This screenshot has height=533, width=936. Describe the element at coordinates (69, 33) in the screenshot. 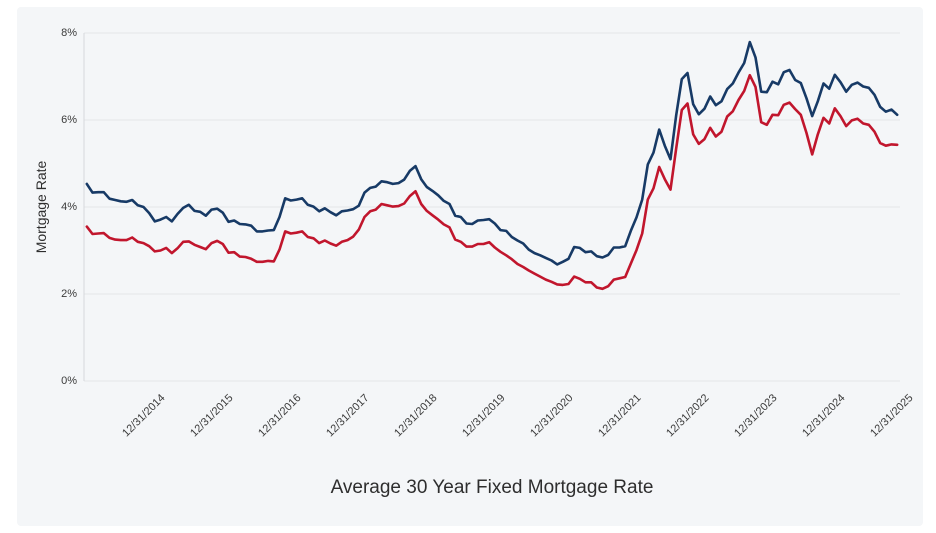

I see `y-tick-label-8pct: 8%` at that location.